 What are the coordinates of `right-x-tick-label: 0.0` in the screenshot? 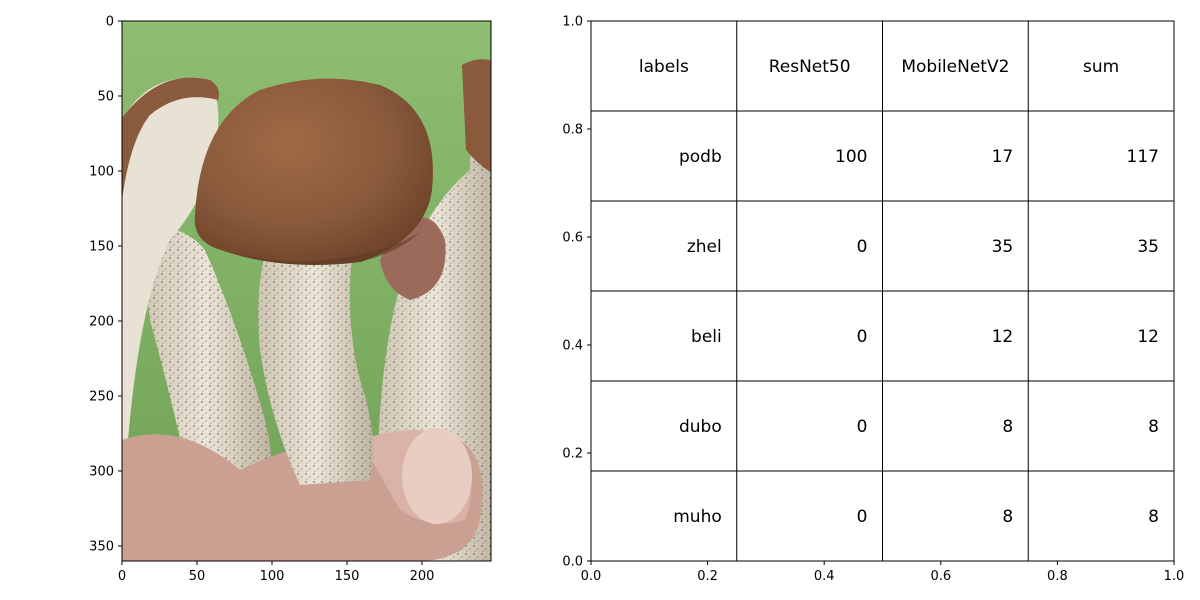 It's located at (591, 576).